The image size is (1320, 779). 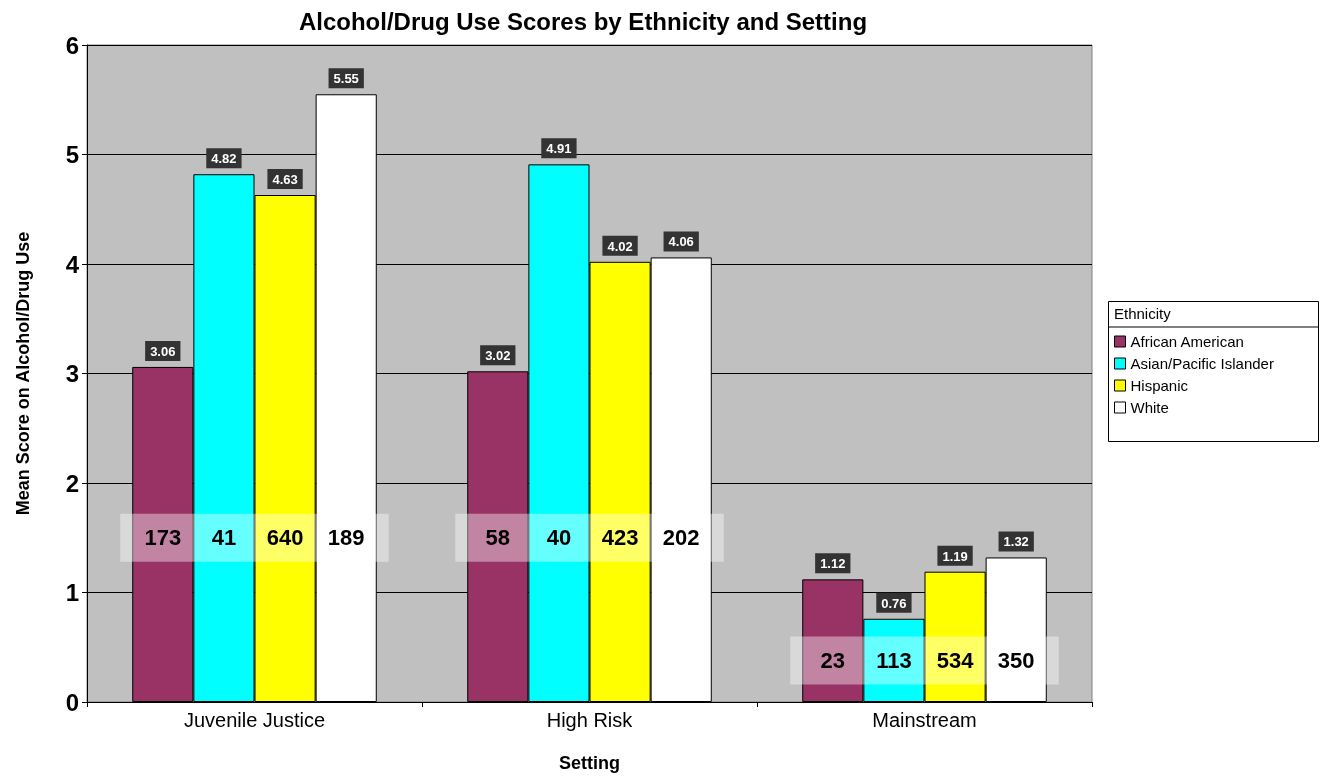 I want to click on annotation: 23, so click(x=833, y=660).